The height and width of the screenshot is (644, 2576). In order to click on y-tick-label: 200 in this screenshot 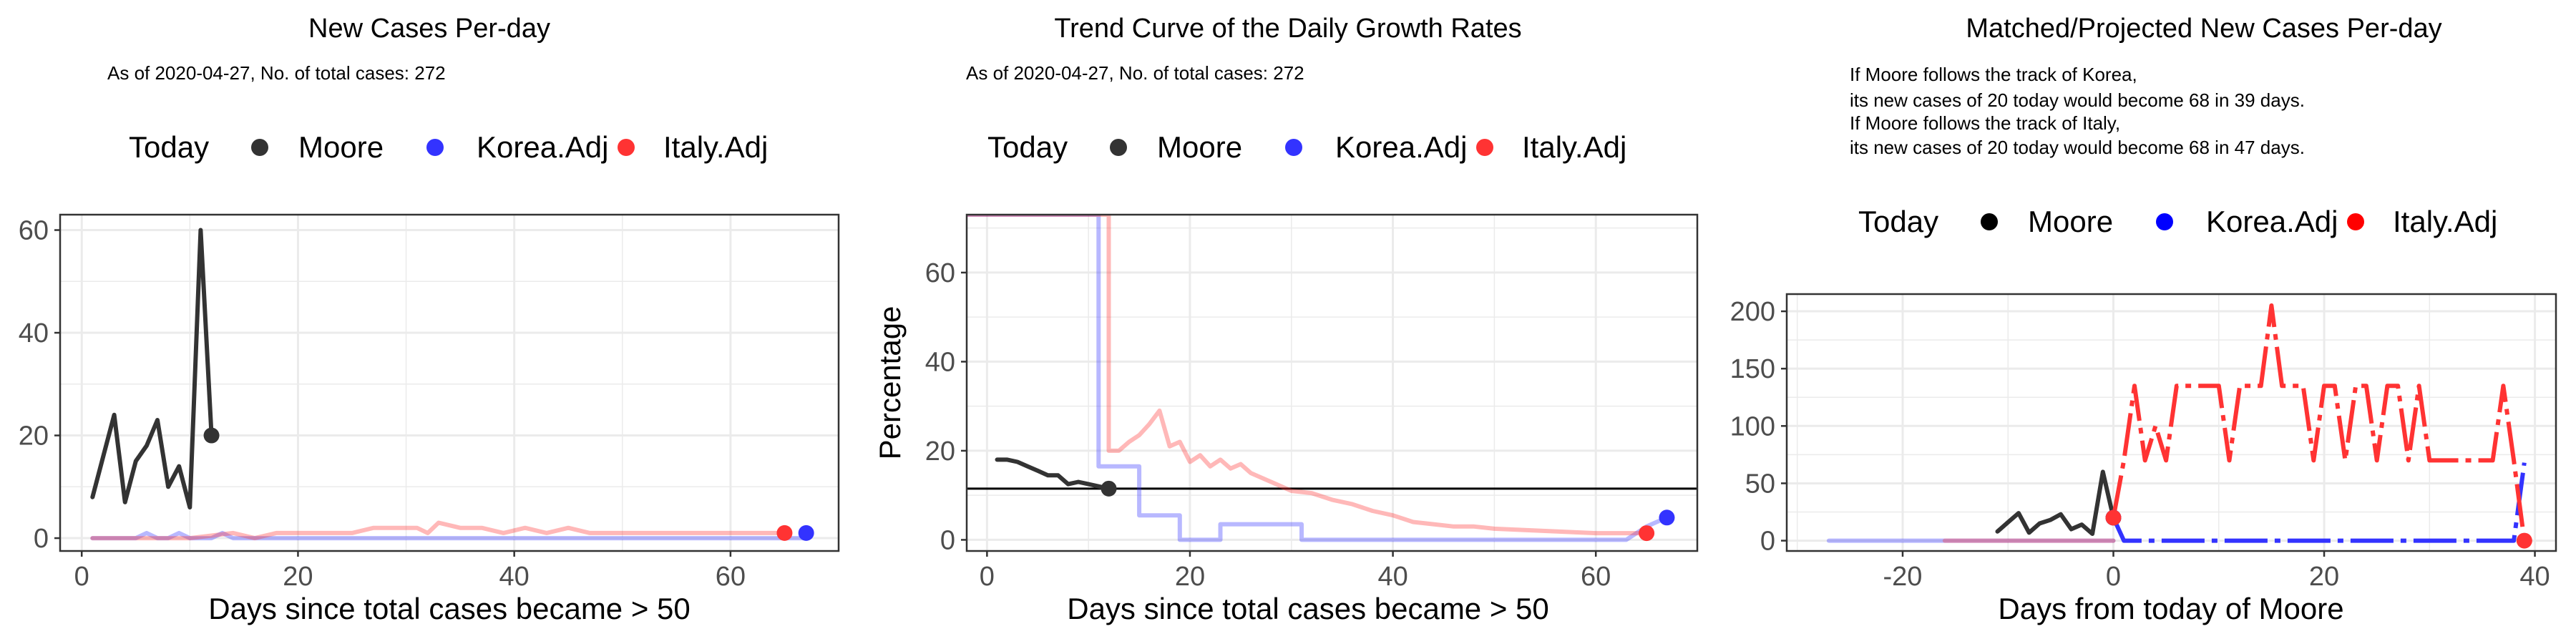, I will do `click(1752, 312)`.